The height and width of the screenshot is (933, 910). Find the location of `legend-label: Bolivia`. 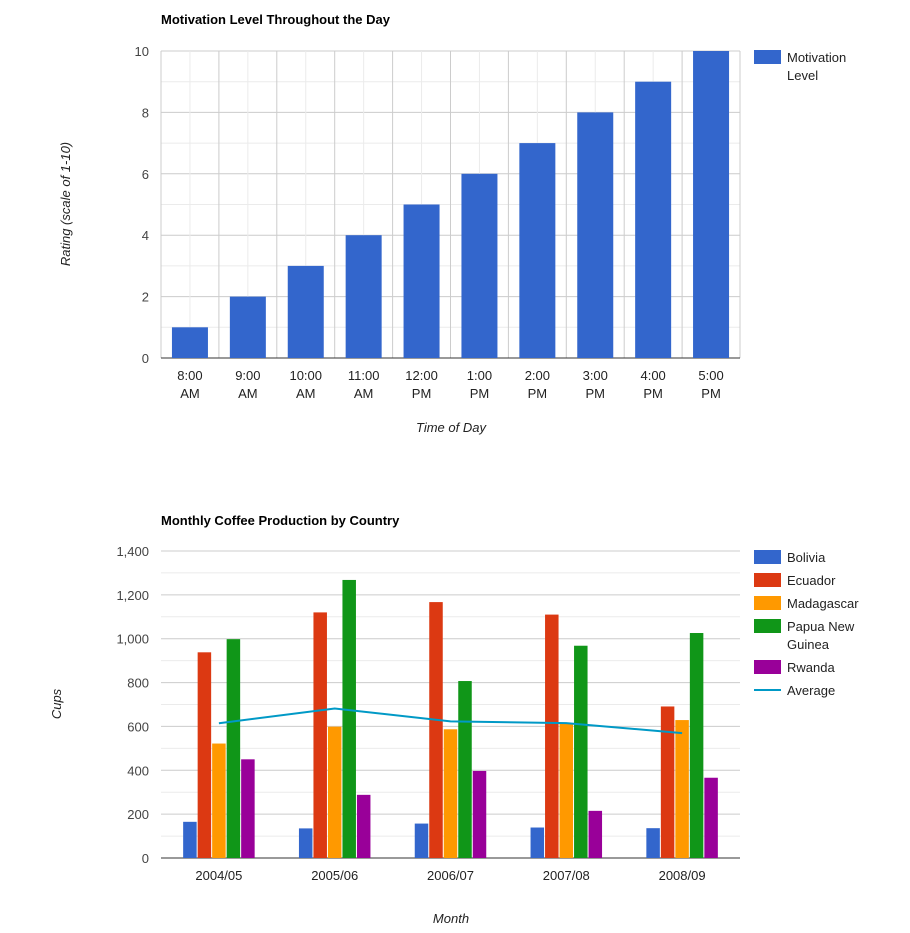

legend-label: Bolivia is located at coordinates (806, 557).